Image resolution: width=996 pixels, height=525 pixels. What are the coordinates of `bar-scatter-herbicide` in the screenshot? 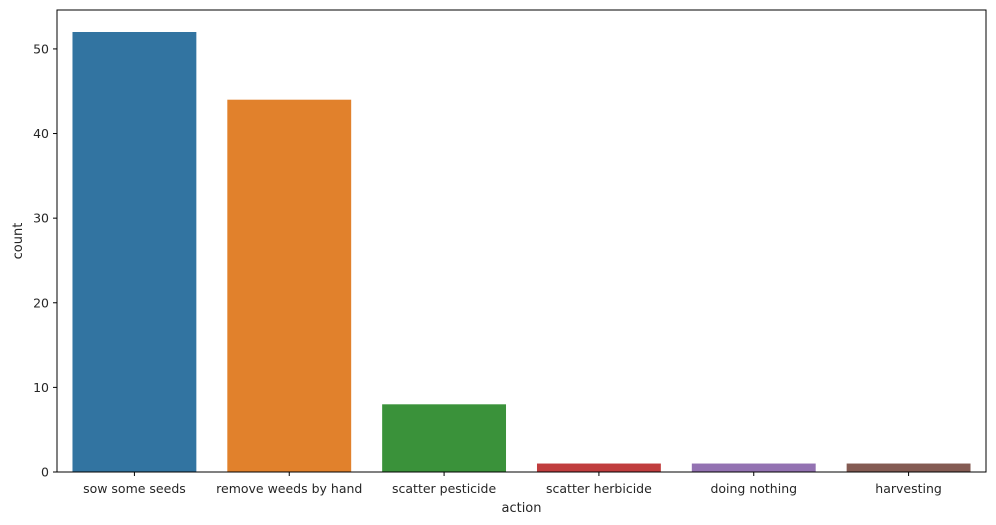 It's located at (598, 467).